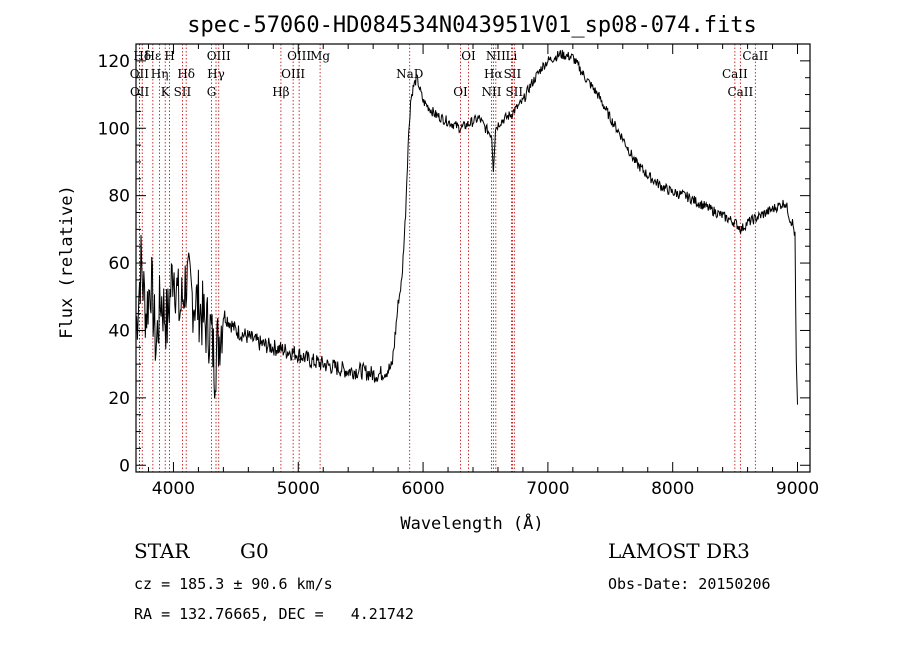  I want to click on y-tick-label: 0, so click(124, 466).